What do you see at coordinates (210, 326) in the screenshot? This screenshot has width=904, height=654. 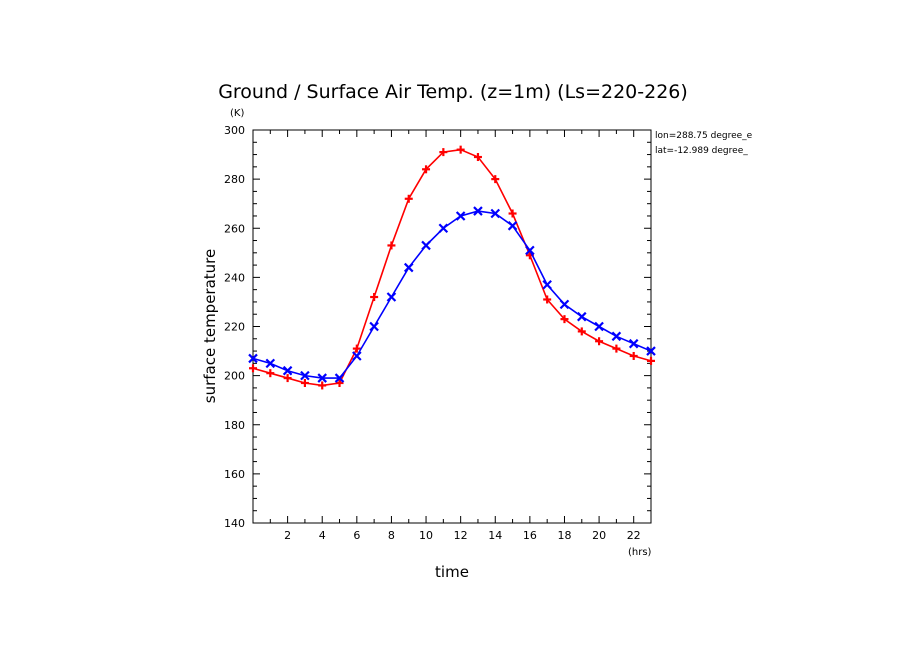 I see `y-axis-label: surface temperature` at bounding box center [210, 326].